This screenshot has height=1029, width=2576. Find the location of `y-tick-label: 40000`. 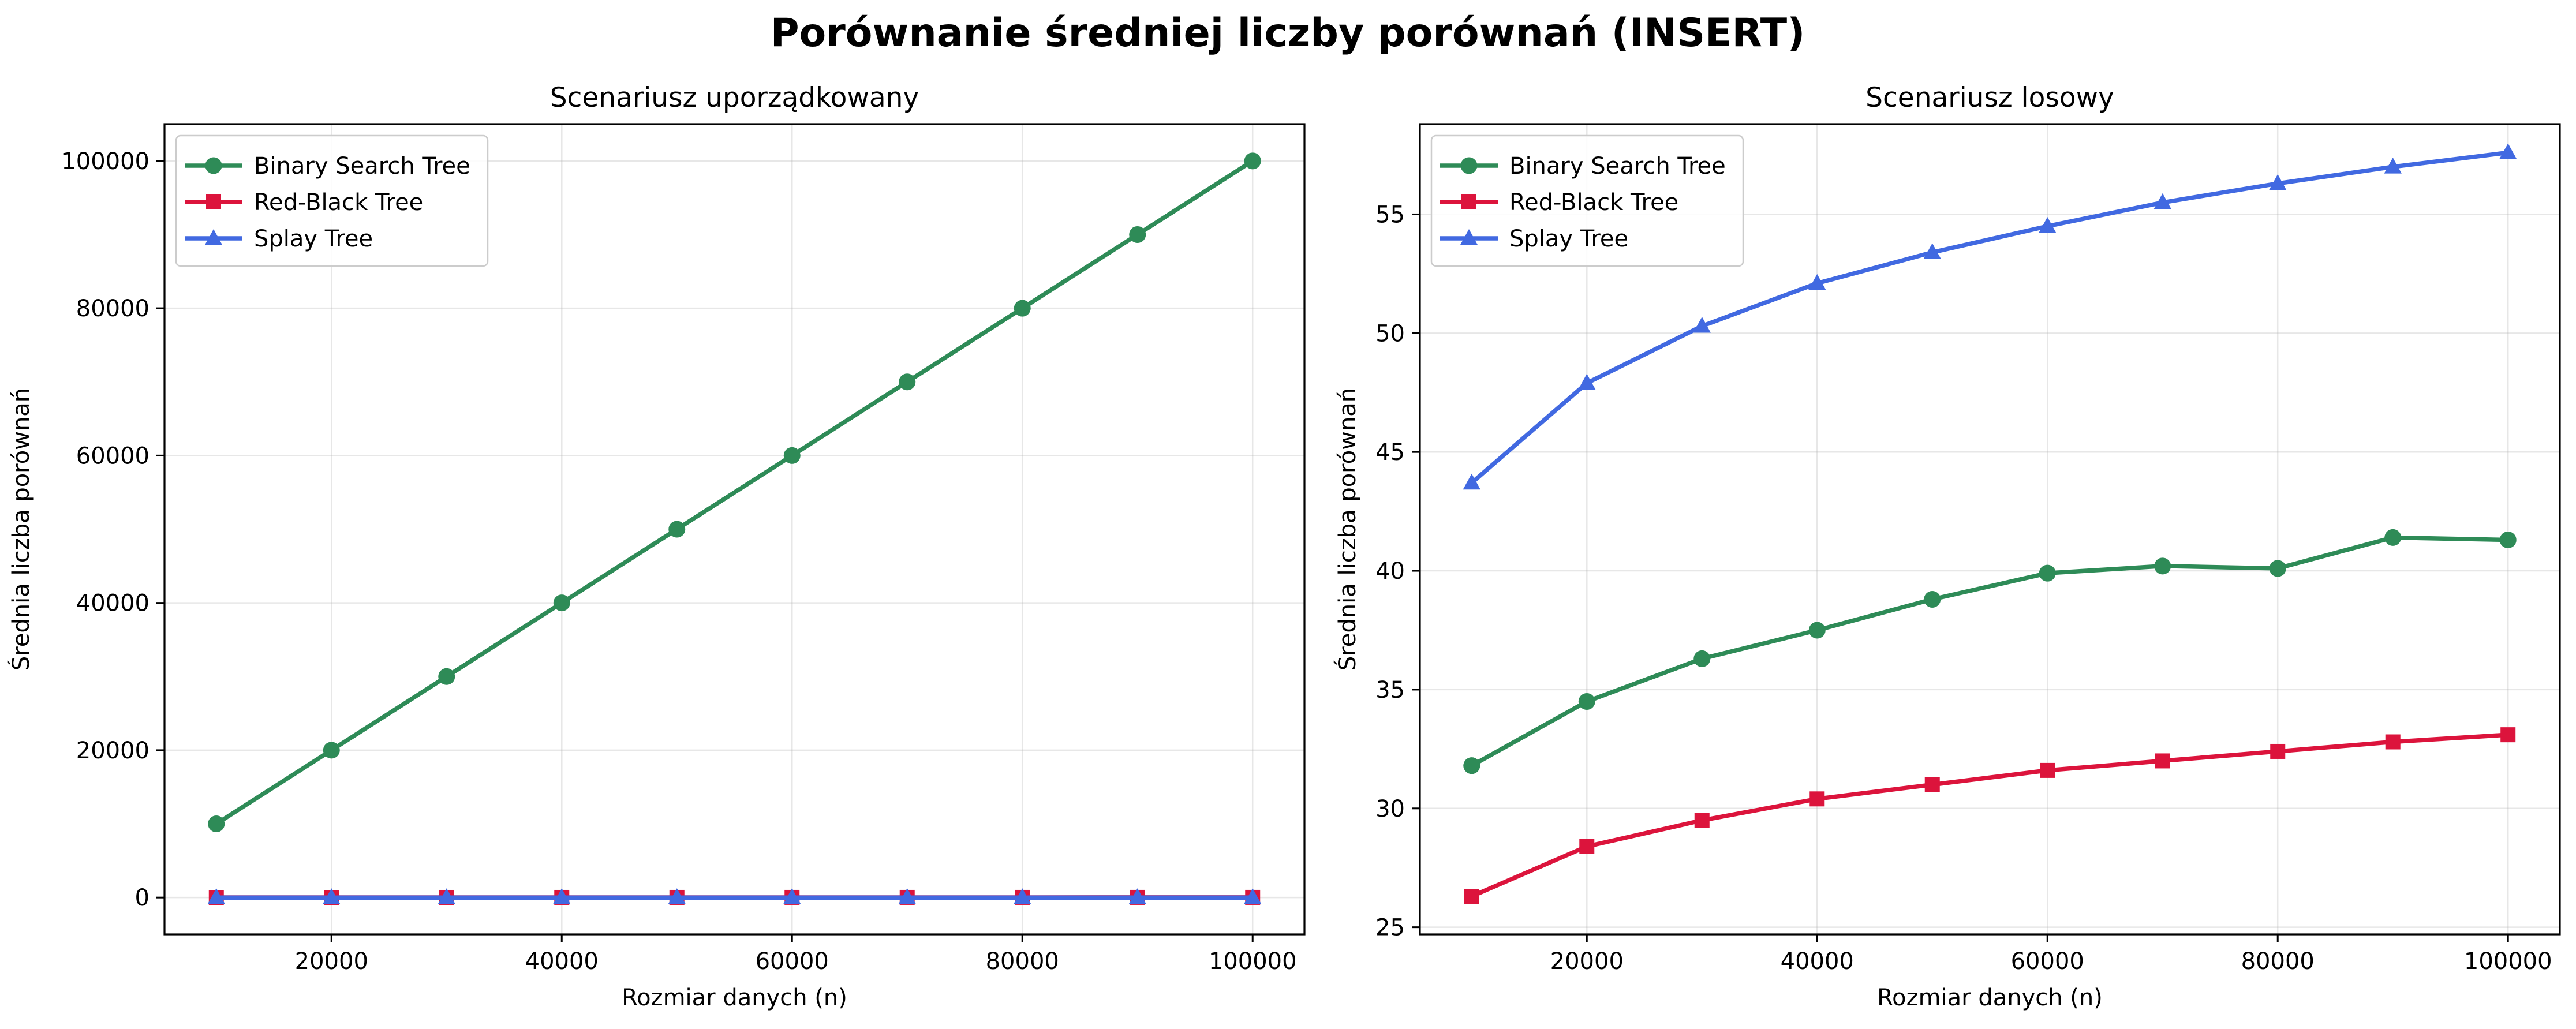

y-tick-label: 40000 is located at coordinates (112, 603).